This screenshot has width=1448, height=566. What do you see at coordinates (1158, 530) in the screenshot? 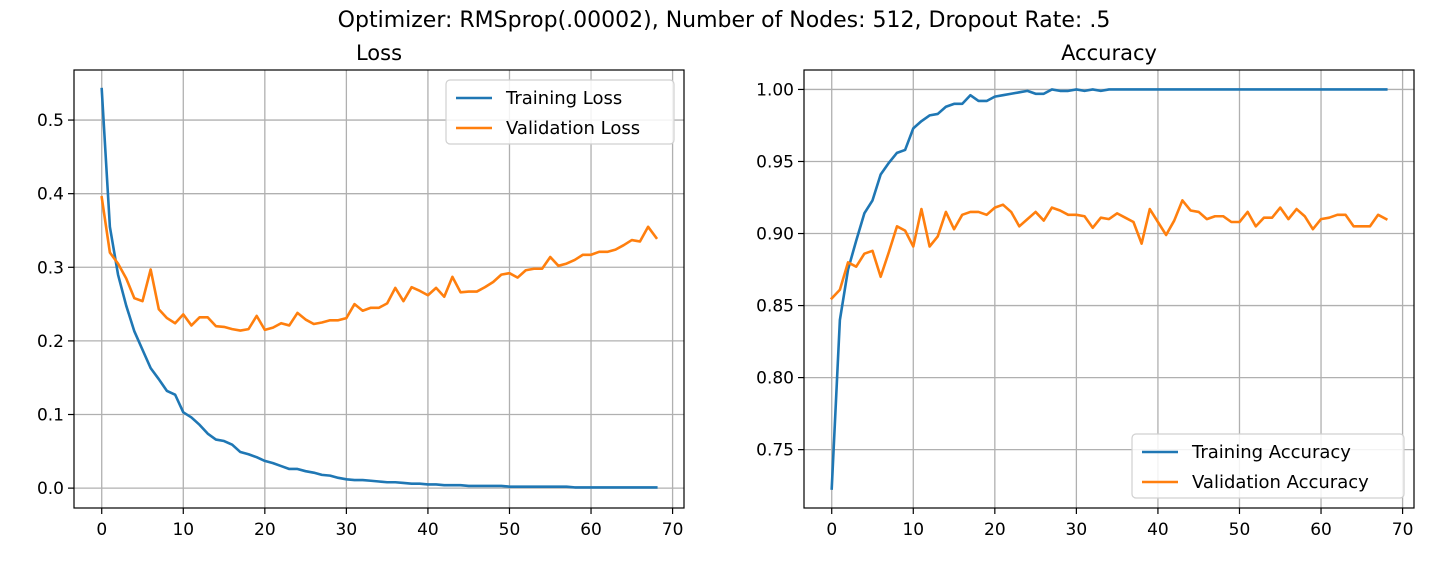
I see `x-tick-label-2-4: 40` at bounding box center [1158, 530].